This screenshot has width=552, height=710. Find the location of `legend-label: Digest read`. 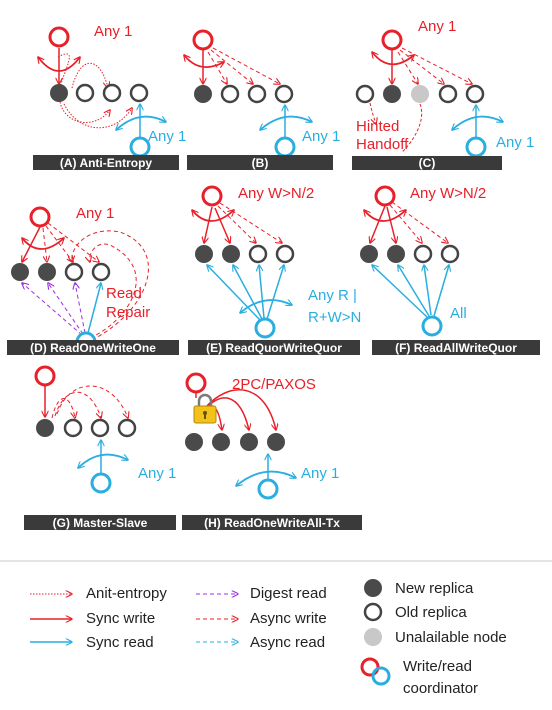

legend-label: Digest read is located at coordinates (288, 593).